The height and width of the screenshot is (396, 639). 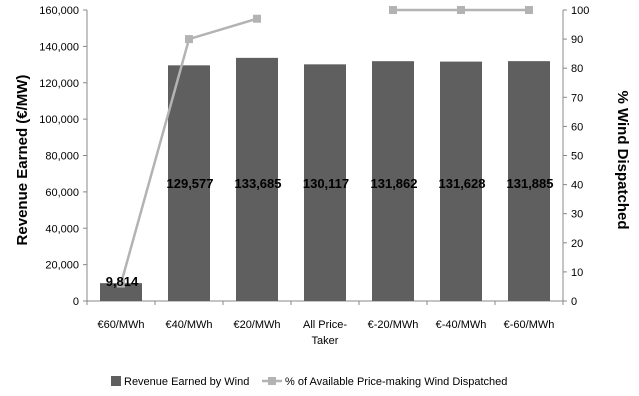 I want to click on y2-tick-label: 50, so click(x=577, y=157).